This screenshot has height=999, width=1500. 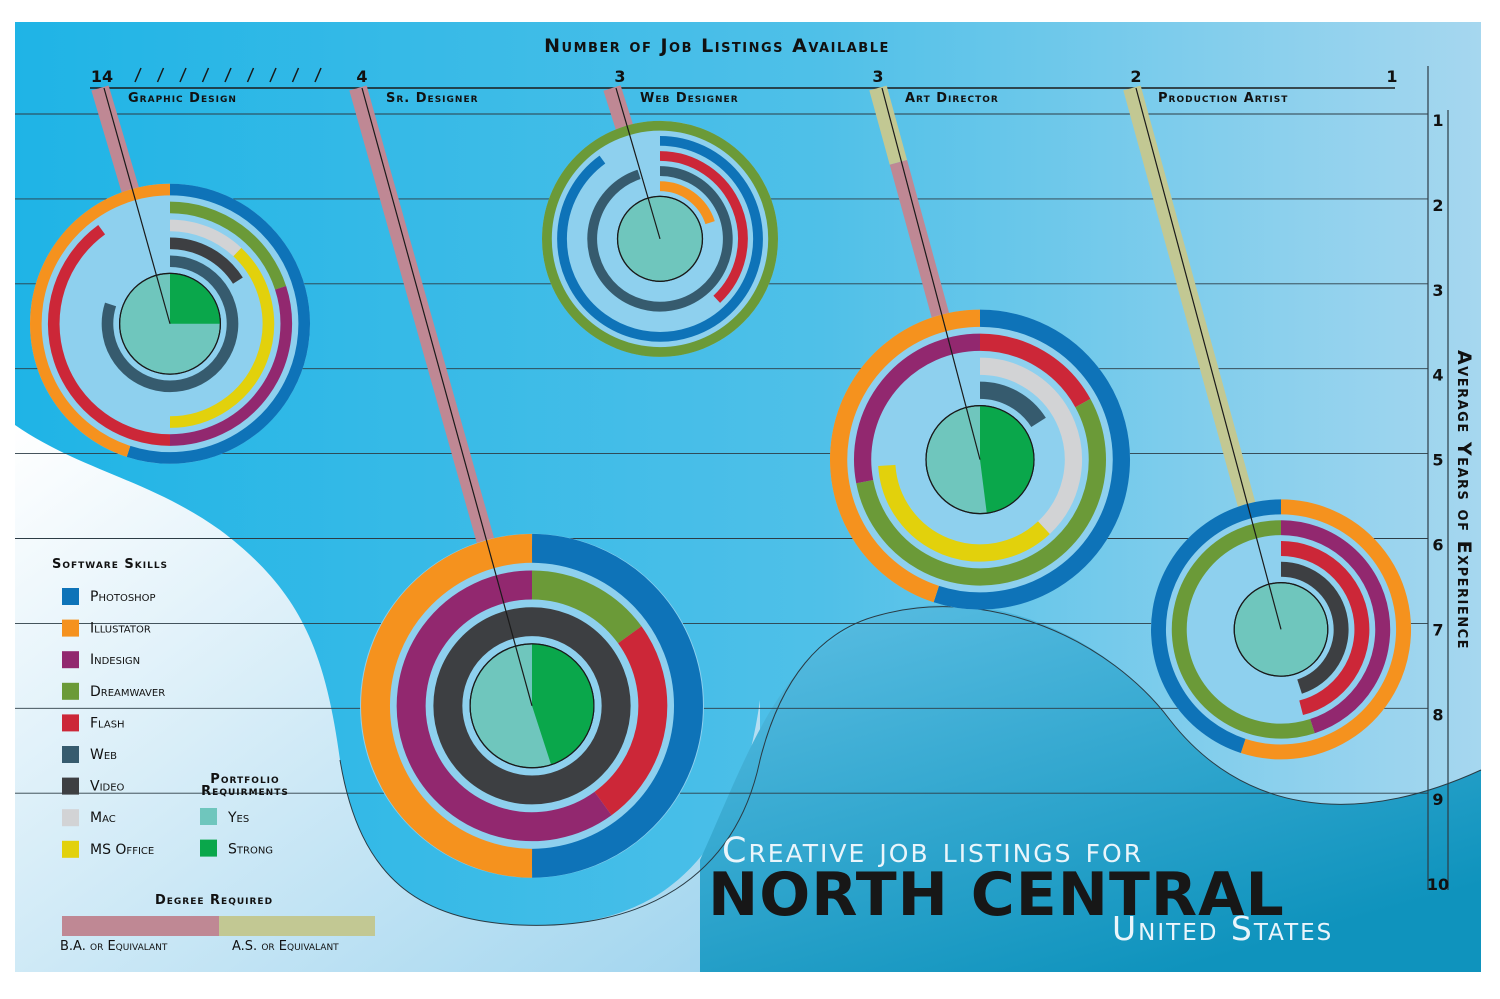 What do you see at coordinates (717, 46) in the screenshot?
I see `listings-axis-title: Number of Job Listings Available` at bounding box center [717, 46].